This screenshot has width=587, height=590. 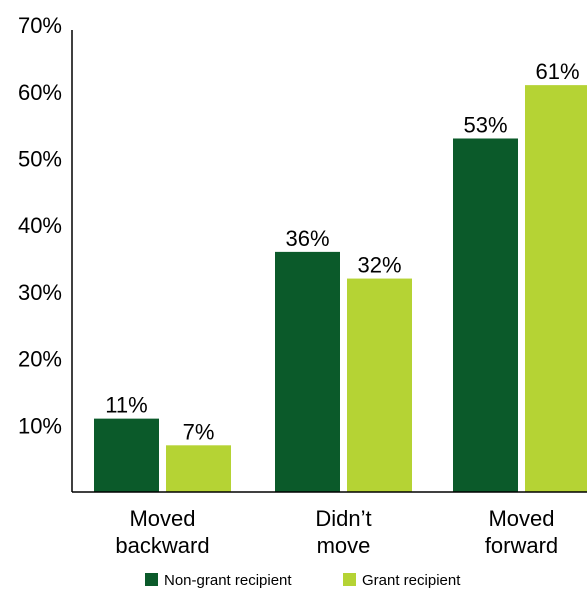 I want to click on y-tick-label: 10%, so click(x=40, y=425).